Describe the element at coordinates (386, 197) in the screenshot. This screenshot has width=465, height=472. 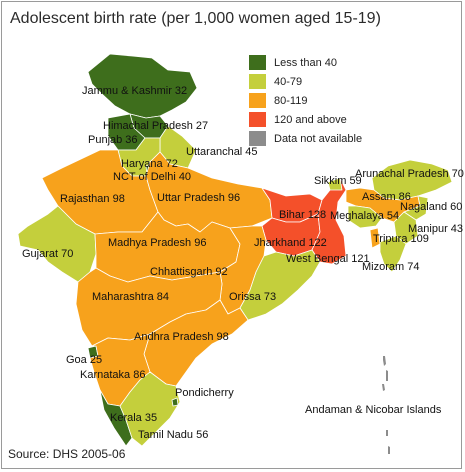
I see `label-assam: Assam 86` at that location.